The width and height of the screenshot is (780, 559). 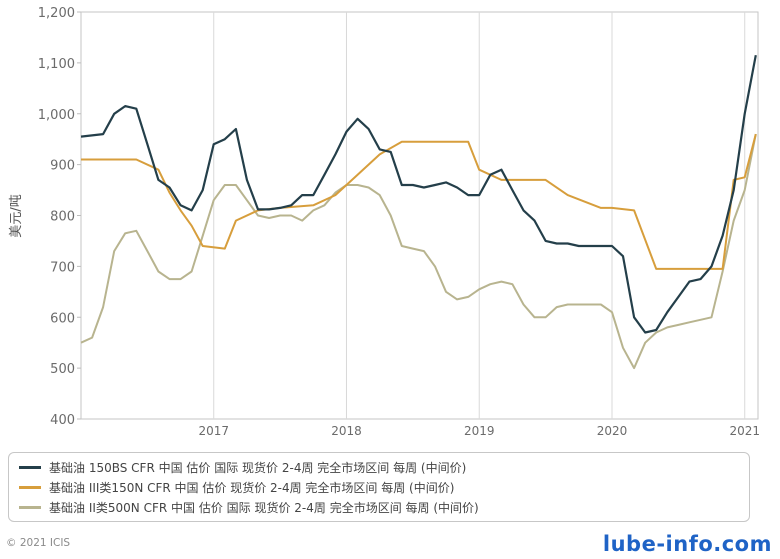 I want to click on x-tick-label: 2020, so click(x=612, y=431).